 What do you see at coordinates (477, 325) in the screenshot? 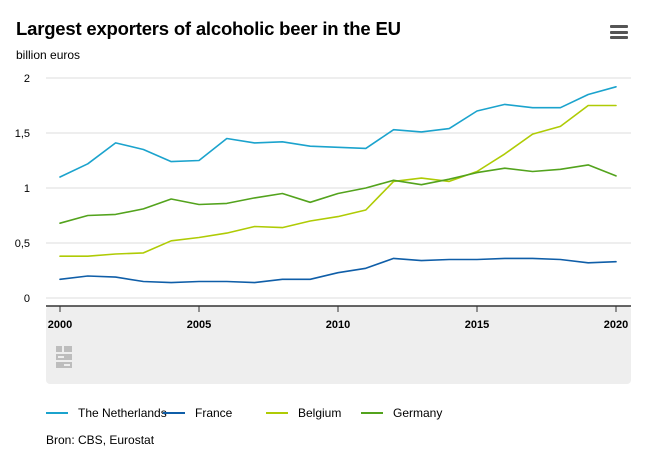
I see `x-tick-label: 2015` at bounding box center [477, 325].